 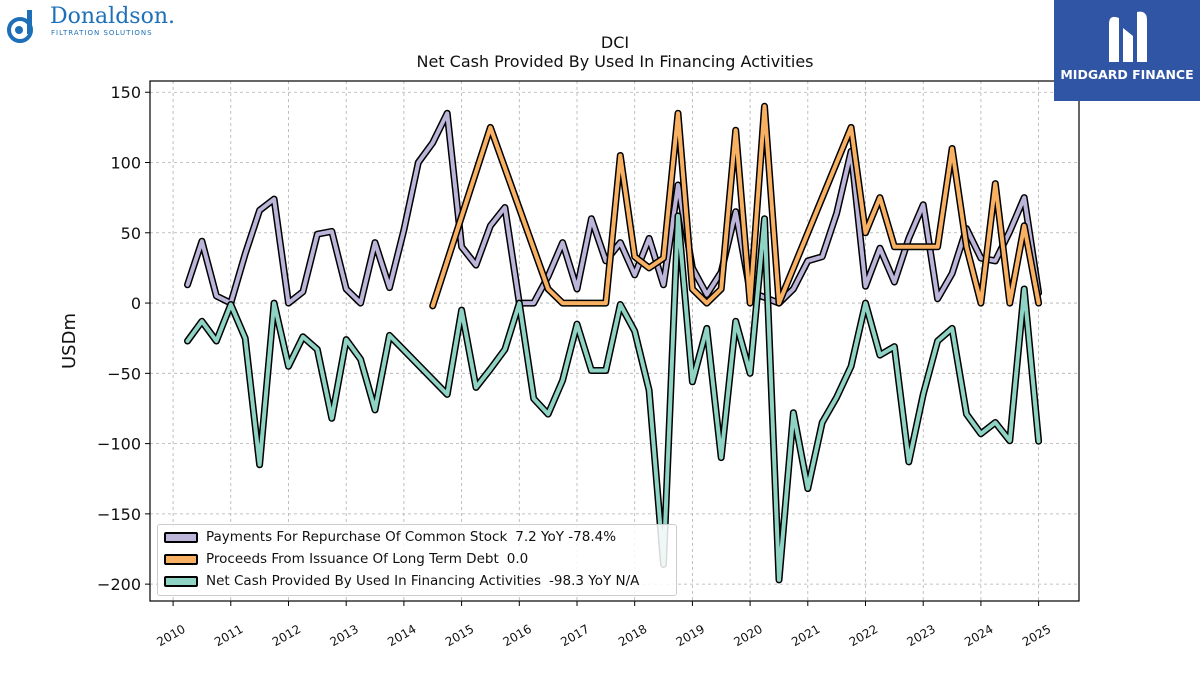 I want to click on donaldson-mark-icon, so click(x=20, y=26).